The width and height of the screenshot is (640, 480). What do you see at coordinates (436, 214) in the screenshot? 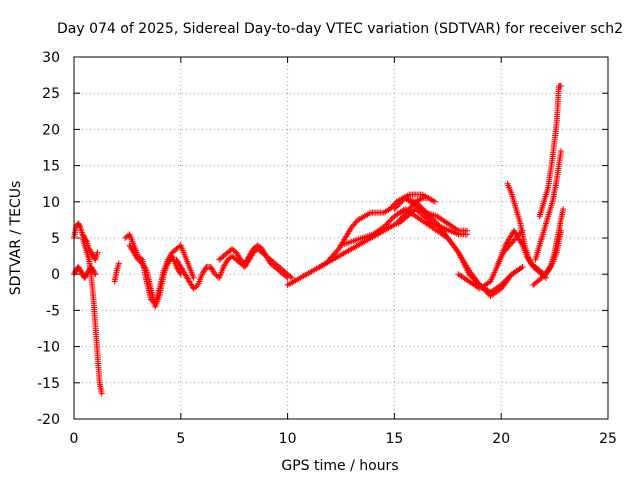
I see `series-t13` at bounding box center [436, 214].